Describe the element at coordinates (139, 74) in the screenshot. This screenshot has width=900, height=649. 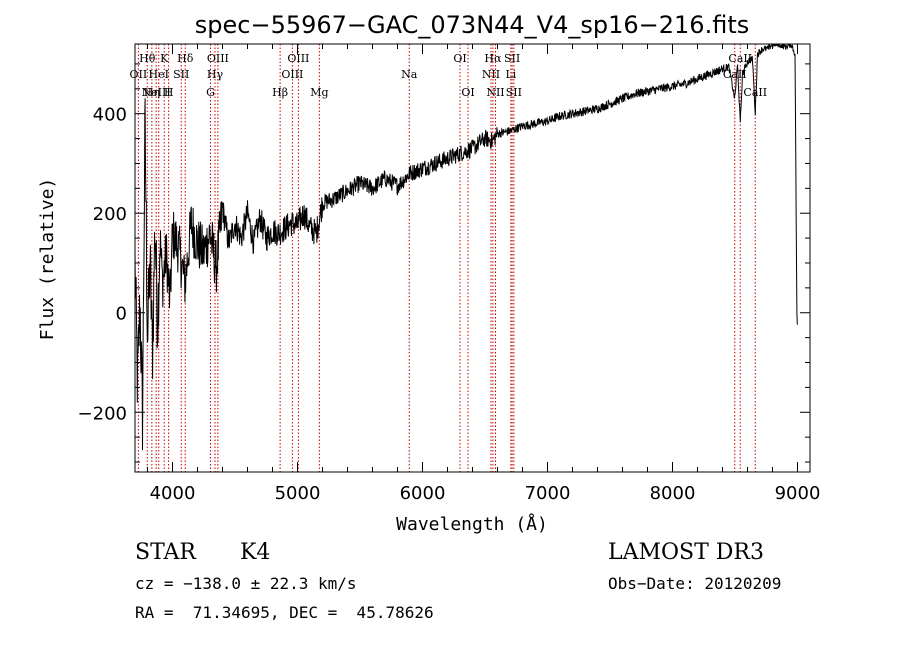
I see `emission-line-label: OII` at that location.